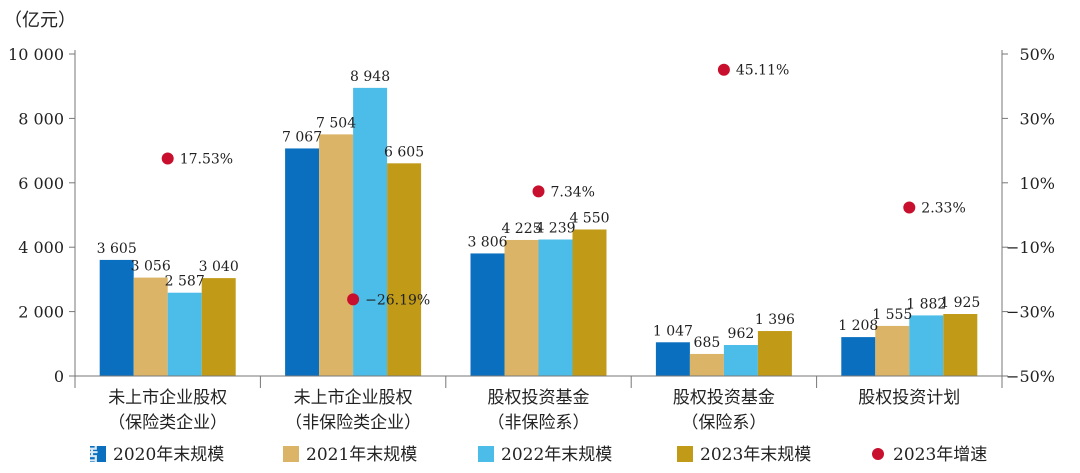 The image size is (1080, 473). Describe the element at coordinates (41, 183) in the screenshot. I see `left-axis-tick-label: 6 000` at that location.